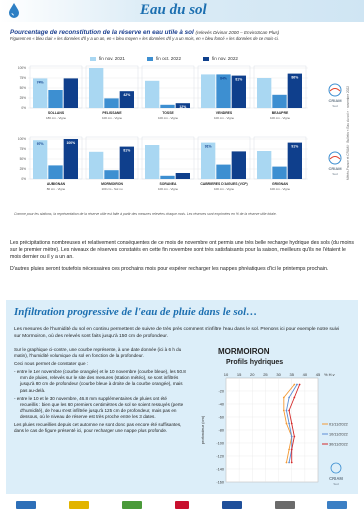 Image resolution: width=364 pixels, height=512 pixels. What do you see at coordinates (168, 113) in the screenshot?
I see `category-label: TOSSE` at bounding box center [168, 113].